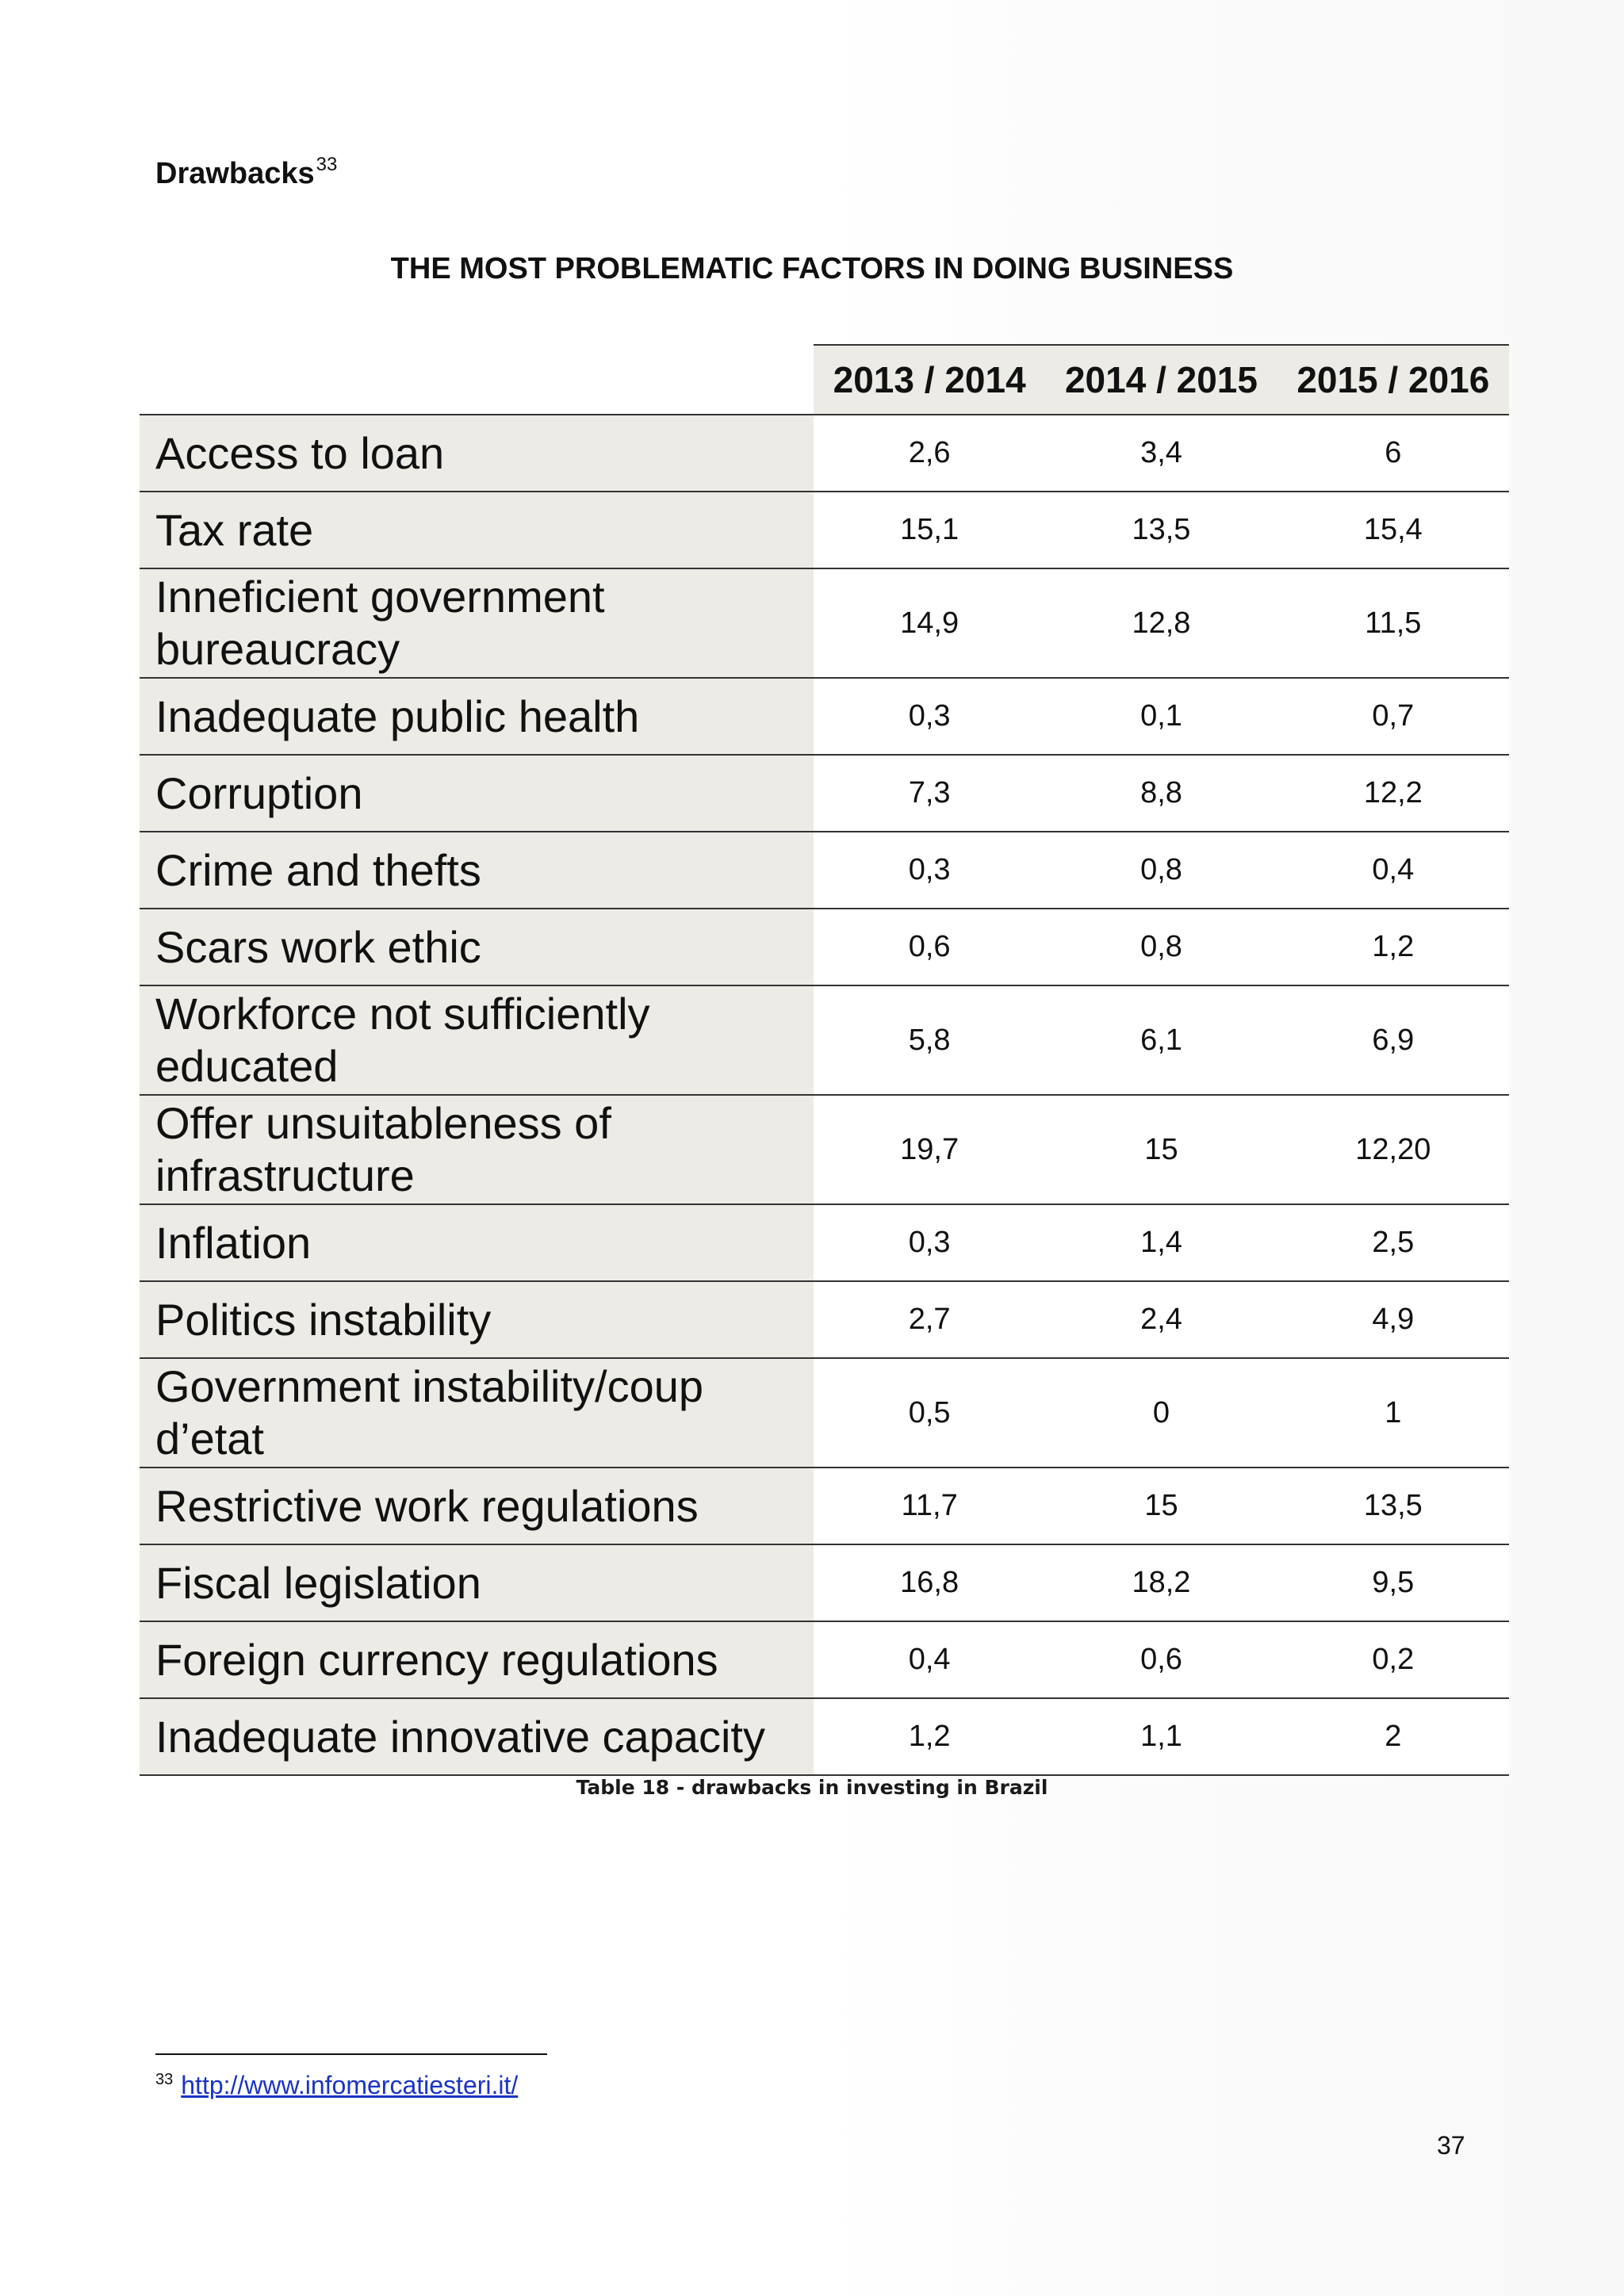  I want to click on row-label: Inadequate innovative capacity, so click(477, 1737).